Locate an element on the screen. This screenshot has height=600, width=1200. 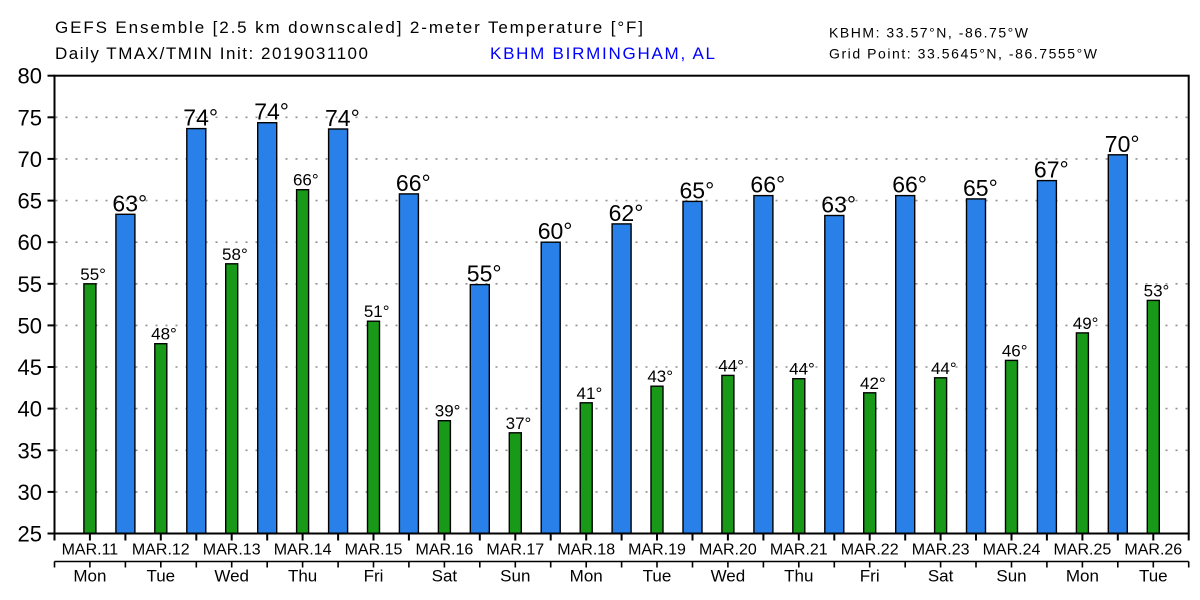
svg-text: KBHM: 33.57°N, -86.75°W is located at coordinates (929, 32).